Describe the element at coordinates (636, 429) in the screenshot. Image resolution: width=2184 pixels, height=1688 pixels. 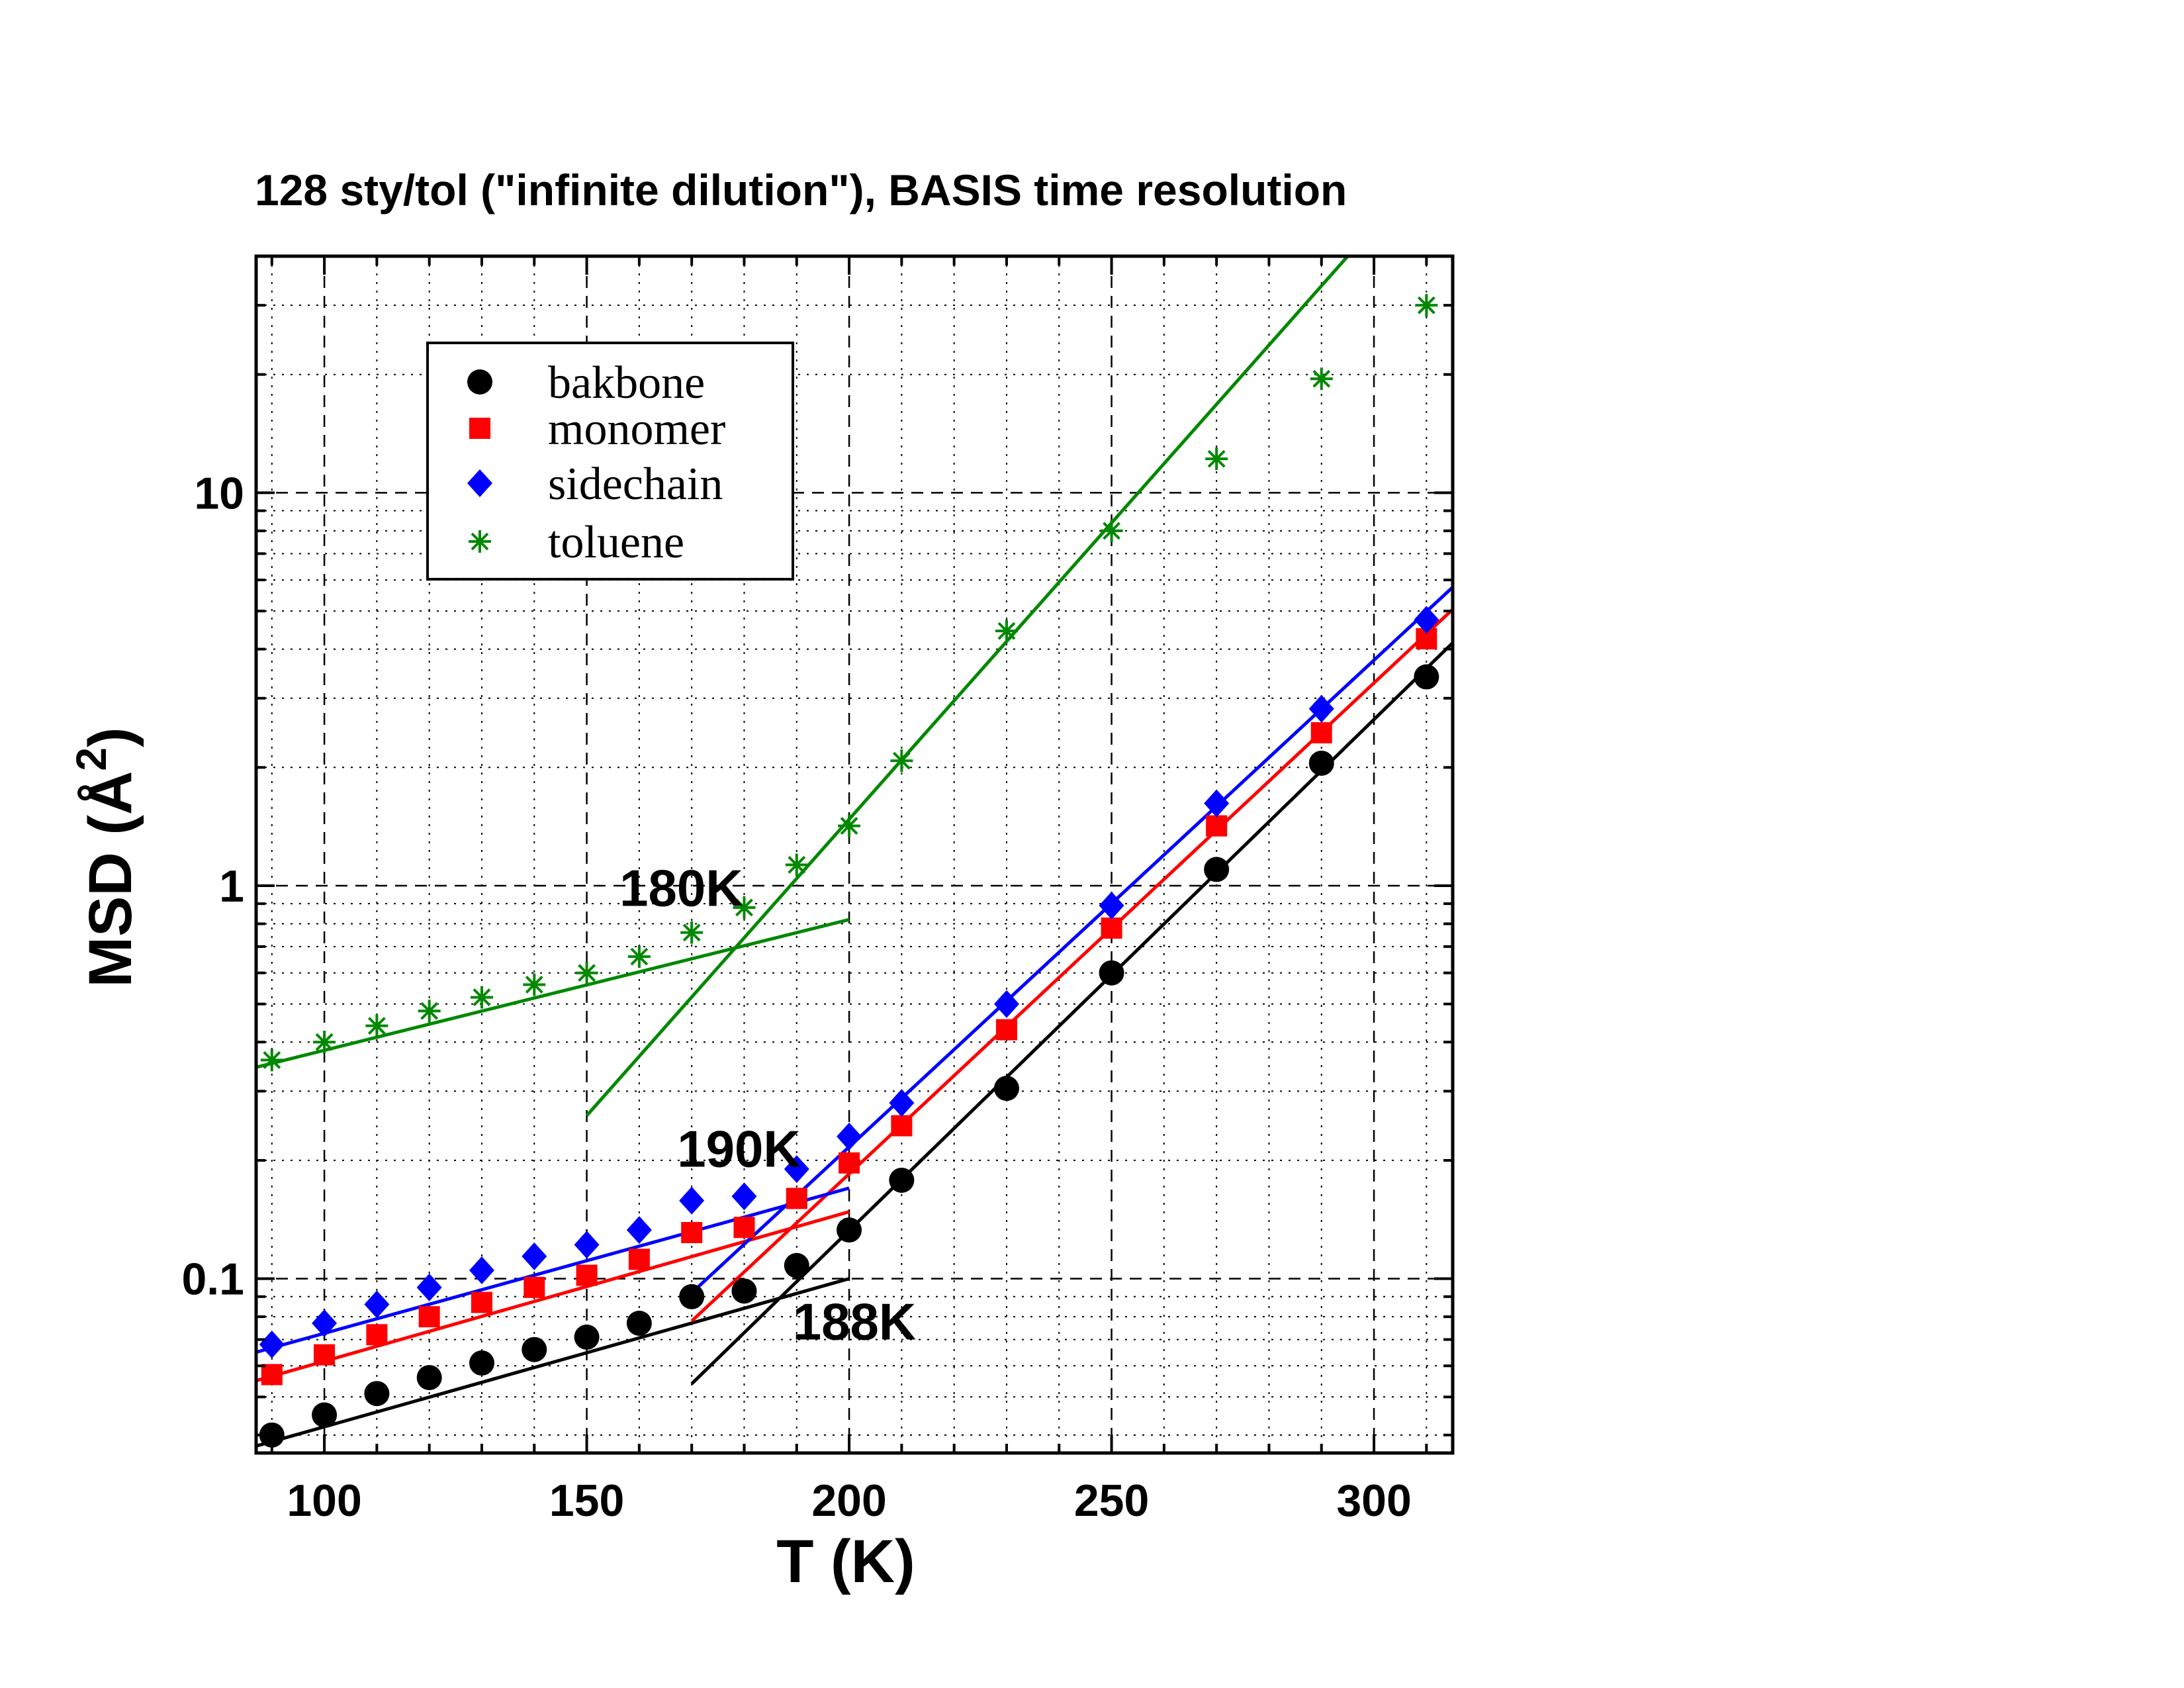
I see `legend-label-monomer: monomer` at that location.